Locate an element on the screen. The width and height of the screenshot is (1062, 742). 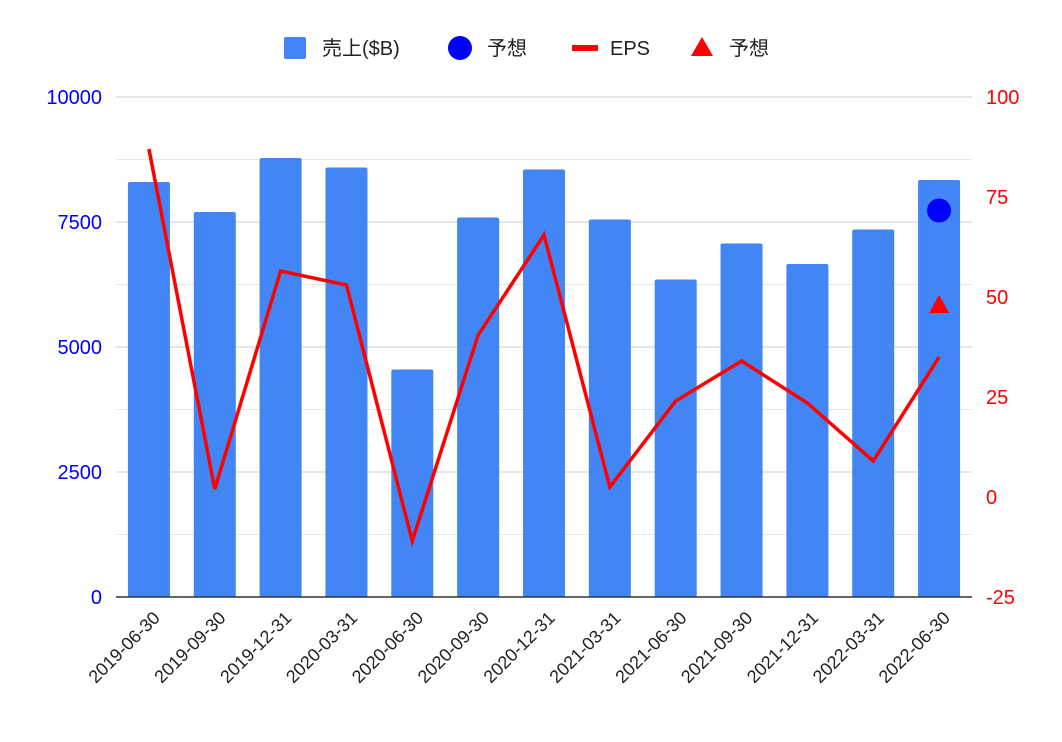
x-tick-label: 2022-06-30 is located at coordinates (914, 647).